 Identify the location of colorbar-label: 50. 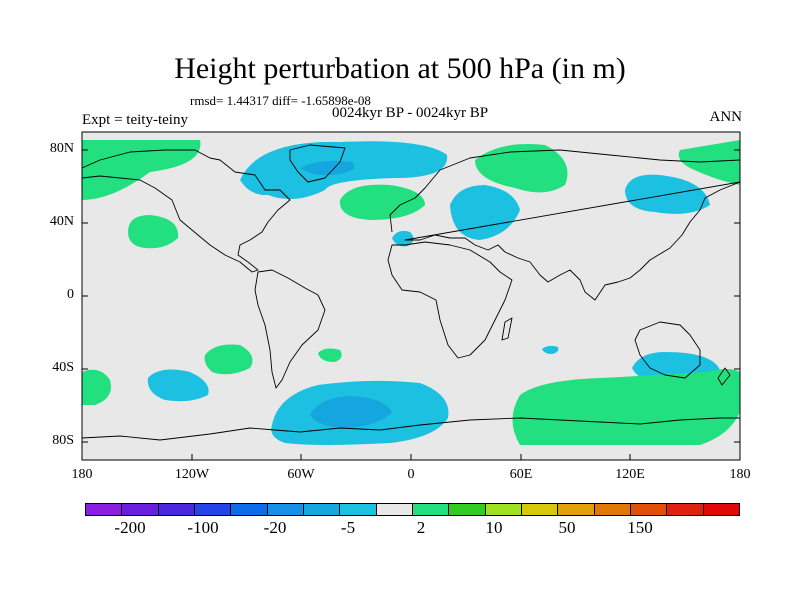
(567, 527).